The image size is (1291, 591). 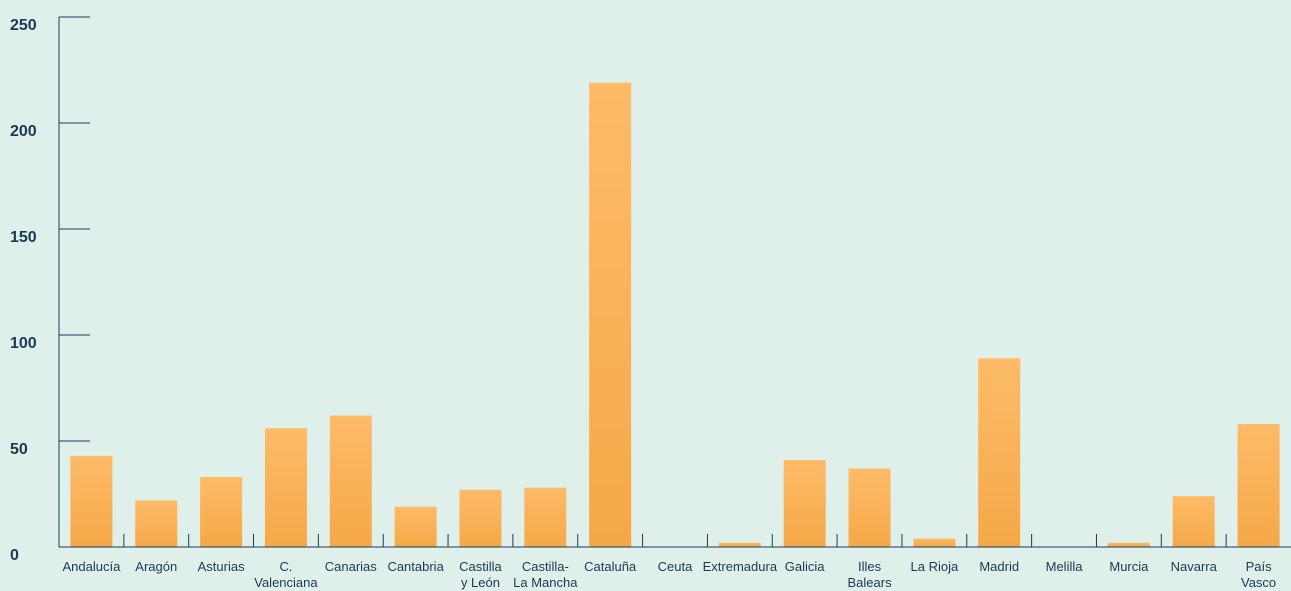 I want to click on x-tick-label: Andalucía, so click(x=92, y=566).